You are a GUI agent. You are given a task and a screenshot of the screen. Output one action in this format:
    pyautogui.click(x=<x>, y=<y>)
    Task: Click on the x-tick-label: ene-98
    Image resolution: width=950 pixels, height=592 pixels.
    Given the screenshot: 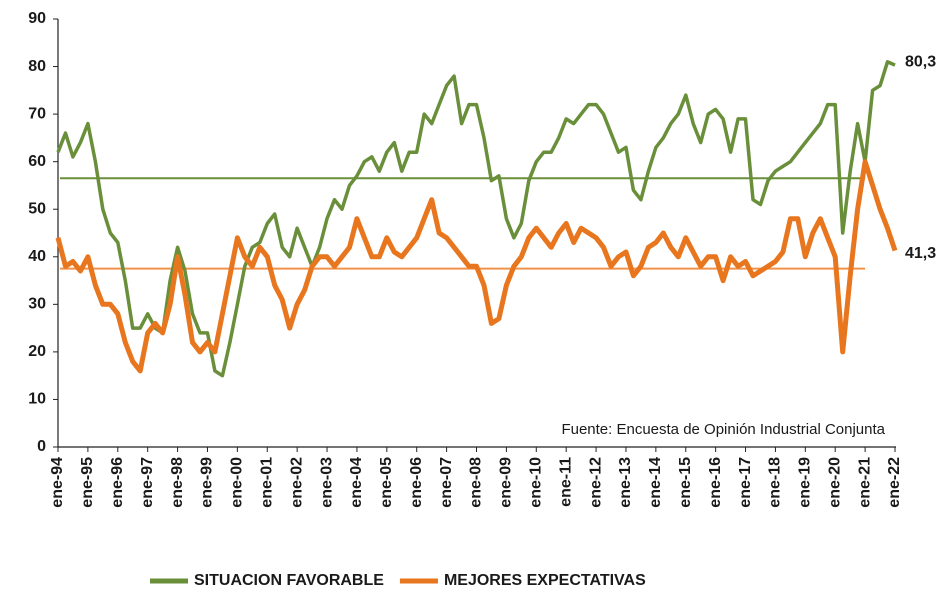 What is the action you would take?
    pyautogui.click(x=177, y=482)
    